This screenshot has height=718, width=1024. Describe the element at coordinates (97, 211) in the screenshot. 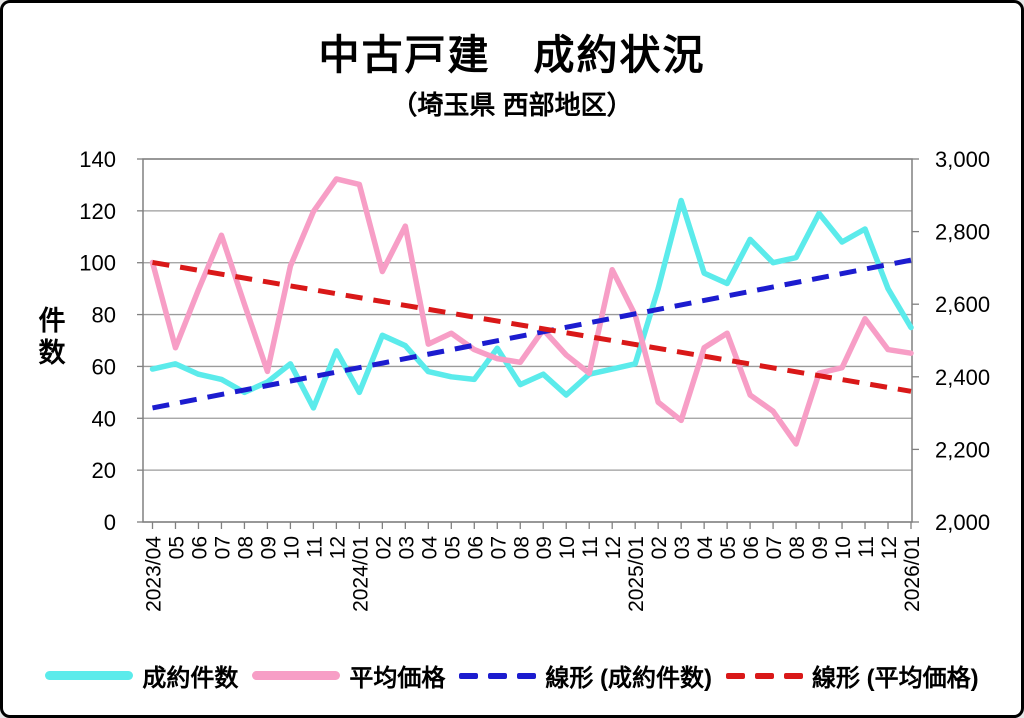

I see `svg-text: 120` at that location.